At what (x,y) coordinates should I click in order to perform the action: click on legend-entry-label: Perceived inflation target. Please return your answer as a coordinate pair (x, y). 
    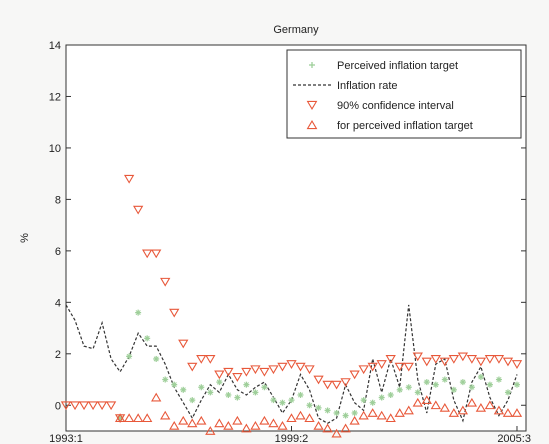
    Looking at the image, I should click on (397, 66).